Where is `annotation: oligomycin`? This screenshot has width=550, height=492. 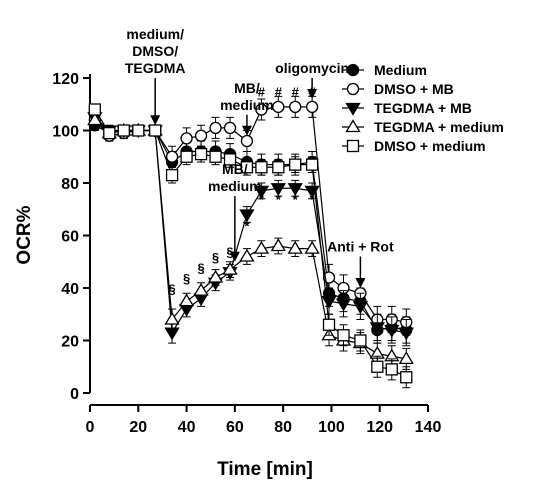
annotation: oligomycin is located at coordinates (312, 79).